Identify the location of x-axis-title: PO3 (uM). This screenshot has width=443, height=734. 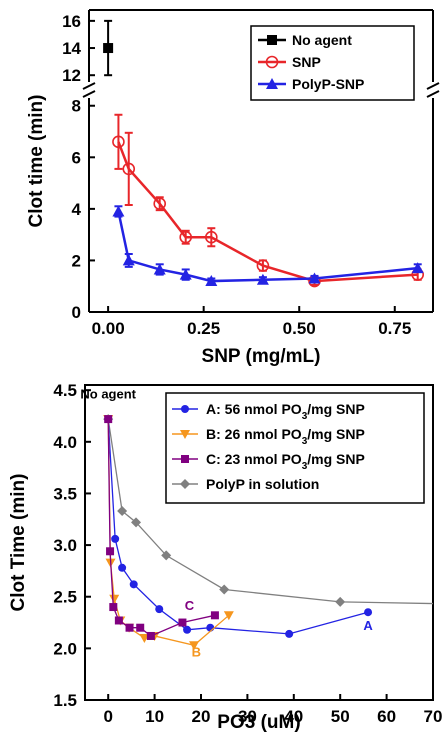
(258, 722).